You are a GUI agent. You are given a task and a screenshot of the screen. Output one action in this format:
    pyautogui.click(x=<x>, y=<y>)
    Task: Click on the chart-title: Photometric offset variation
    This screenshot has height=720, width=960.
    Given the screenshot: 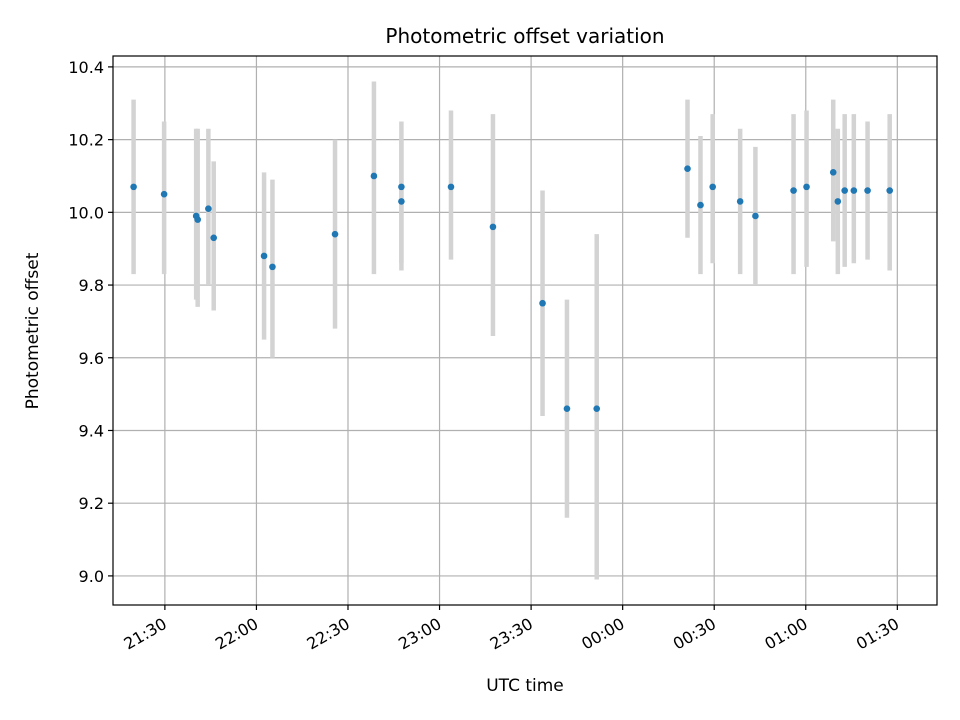 What is the action you would take?
    pyautogui.click(x=524, y=36)
    